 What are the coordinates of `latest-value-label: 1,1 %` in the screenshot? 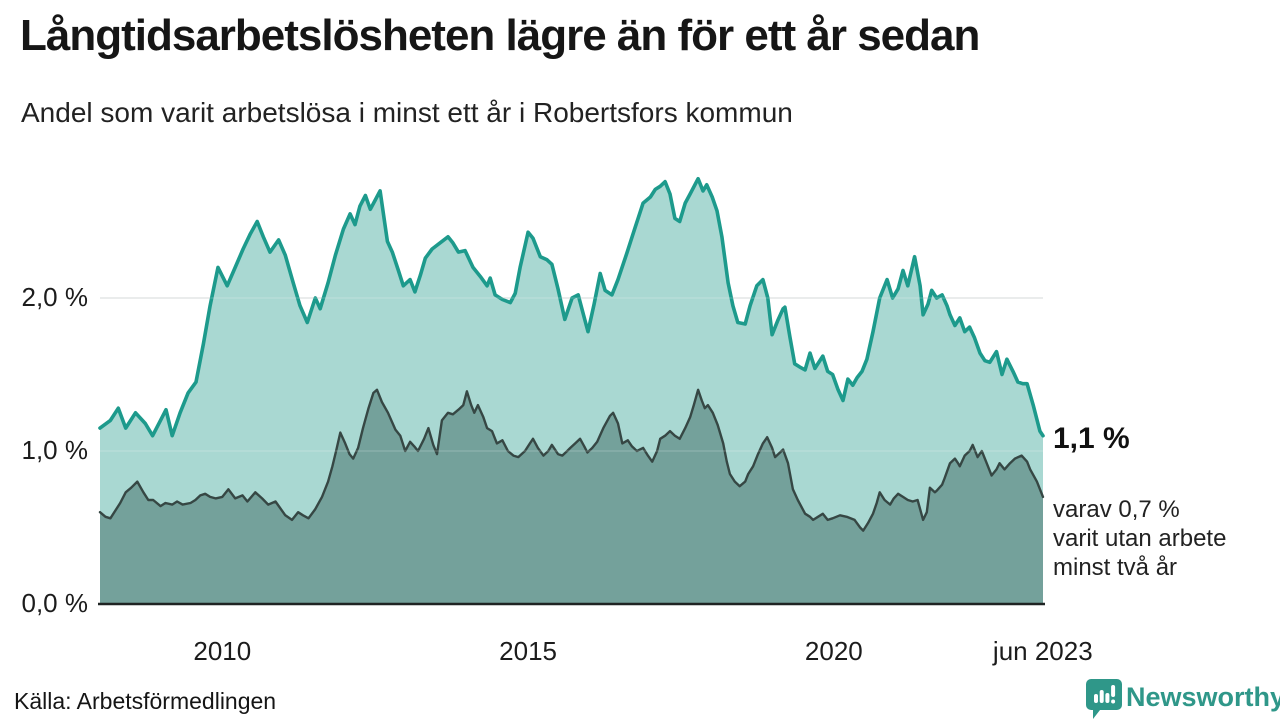 It's located at (1091, 438).